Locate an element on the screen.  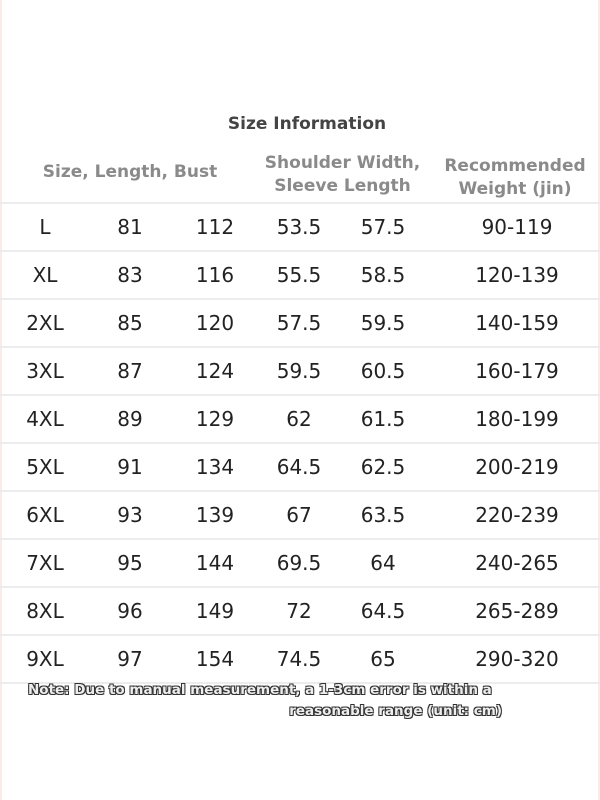
table-row: 7XL 95 144 69.5 64 240-265 is located at coordinates (300, 562).